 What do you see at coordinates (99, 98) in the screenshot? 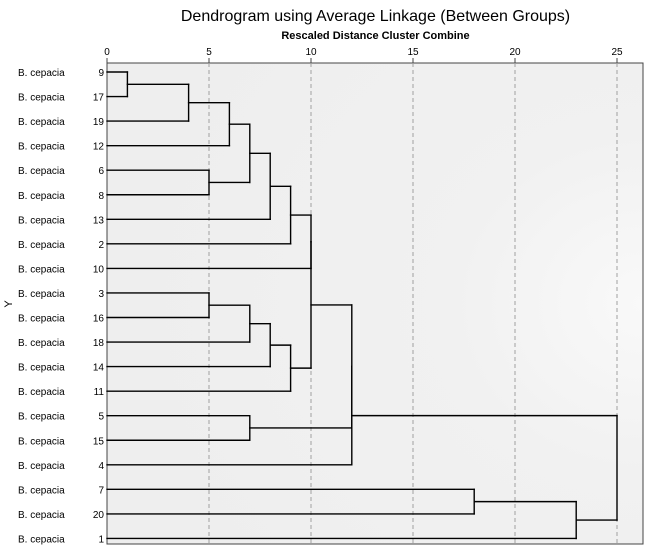
I see `leaf-id: 17` at bounding box center [99, 98].